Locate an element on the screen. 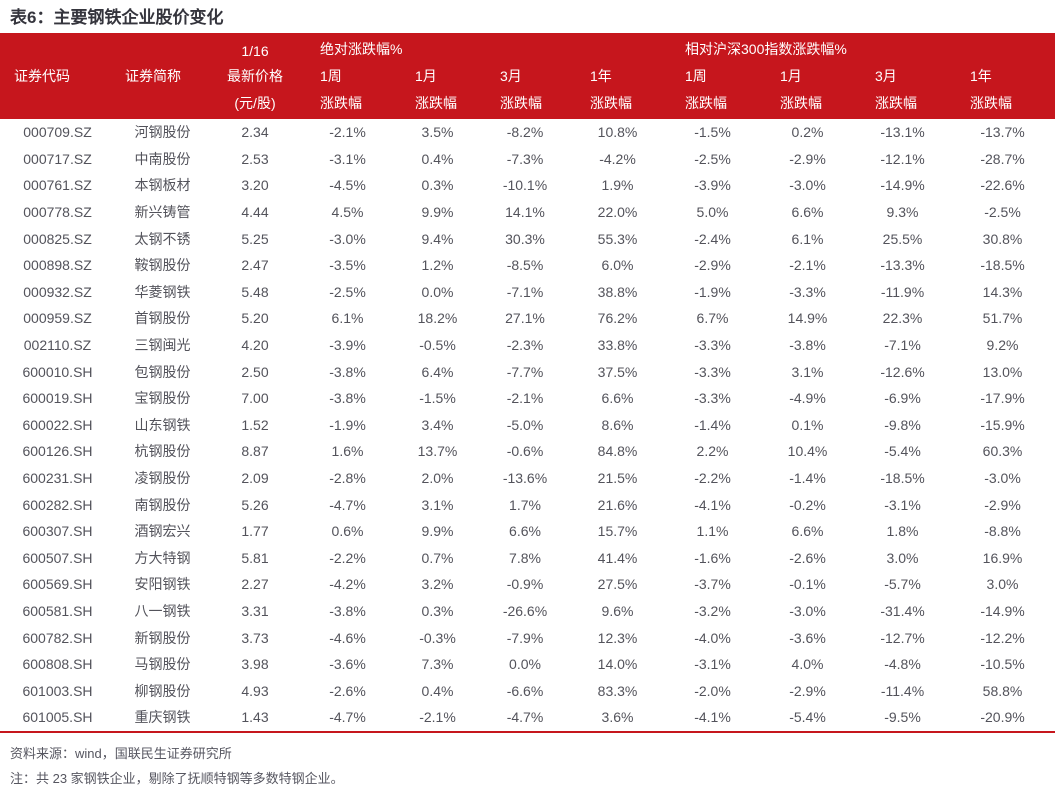  rel-1m-change: 0.1% is located at coordinates (807, 424).